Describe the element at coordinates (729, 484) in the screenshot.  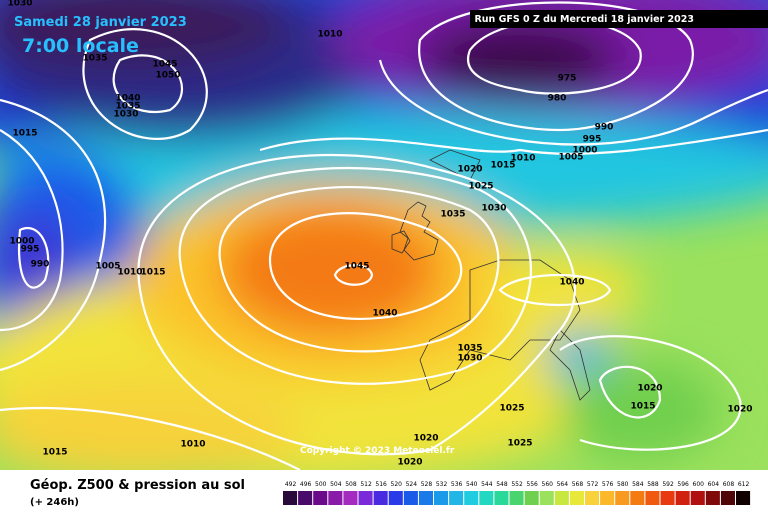
I see `scale-label: 608` at that location.